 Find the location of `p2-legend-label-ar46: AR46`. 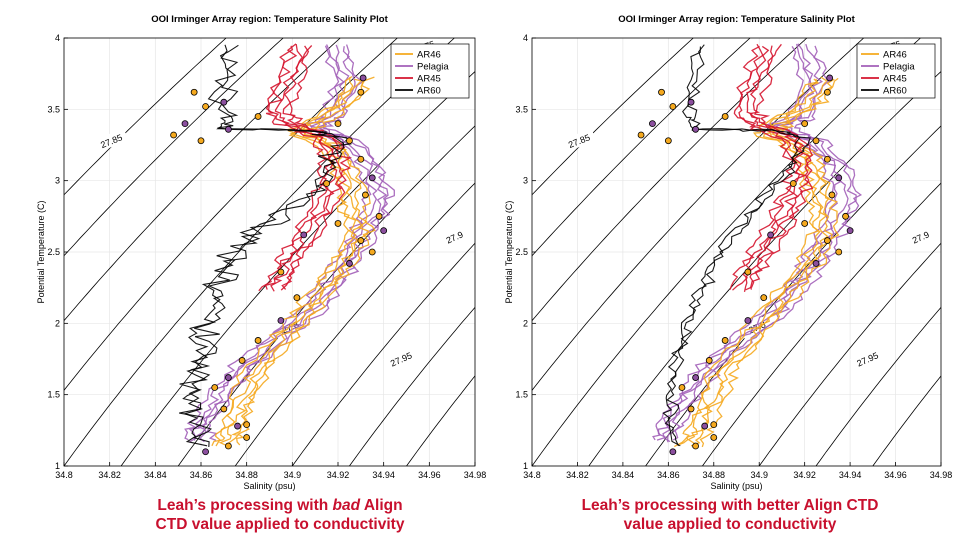

p2-legend-label-ar46: AR46 is located at coordinates (895, 55).